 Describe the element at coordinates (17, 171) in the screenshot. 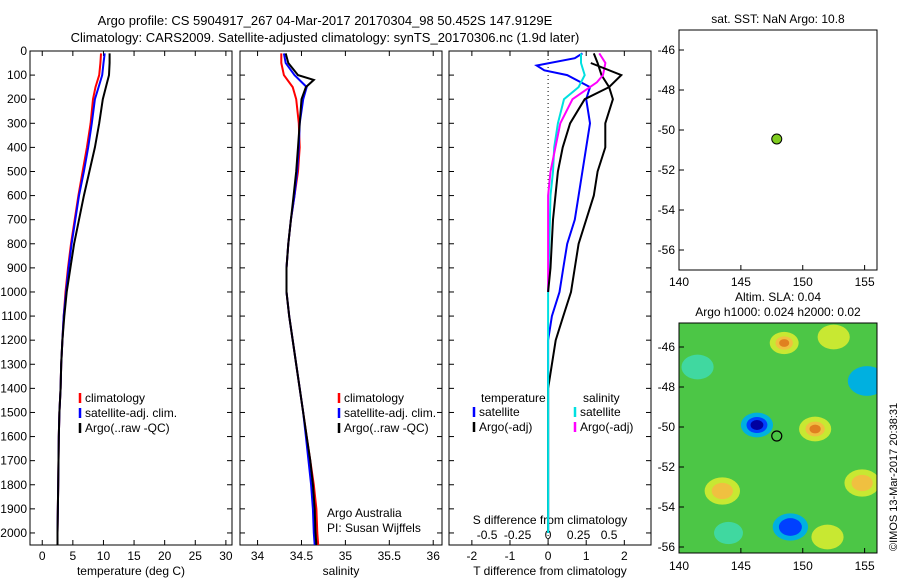

I see `y-tick-label: 500` at that location.